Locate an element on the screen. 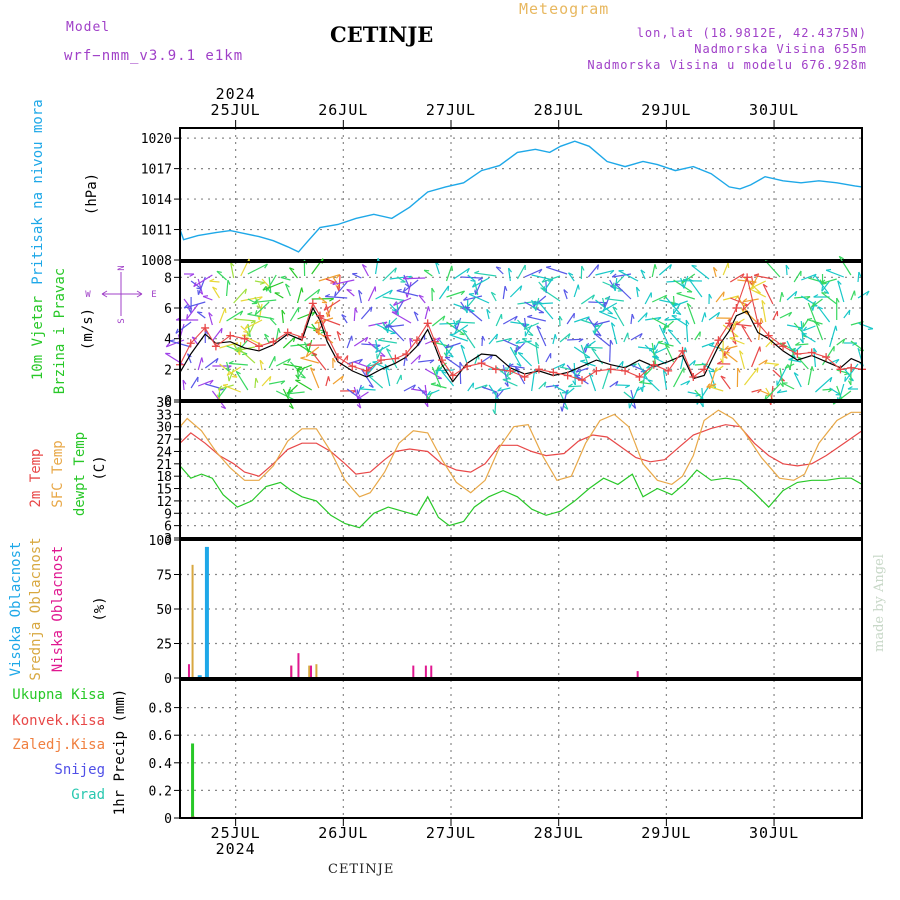 The image size is (900, 900). wind-ylabel-1: 10m Vjetar is located at coordinates (38, 338).